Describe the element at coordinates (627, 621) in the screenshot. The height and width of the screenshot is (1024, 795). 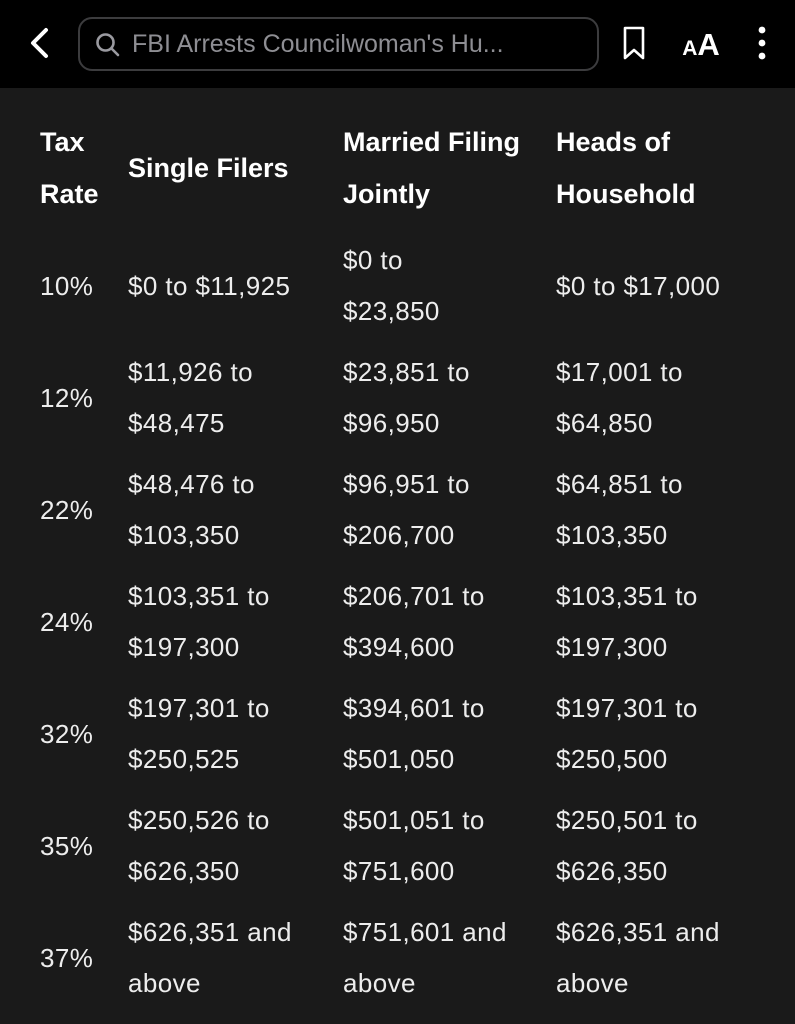
I see `heads-household-cell: $103,351 to $197,300` at that location.